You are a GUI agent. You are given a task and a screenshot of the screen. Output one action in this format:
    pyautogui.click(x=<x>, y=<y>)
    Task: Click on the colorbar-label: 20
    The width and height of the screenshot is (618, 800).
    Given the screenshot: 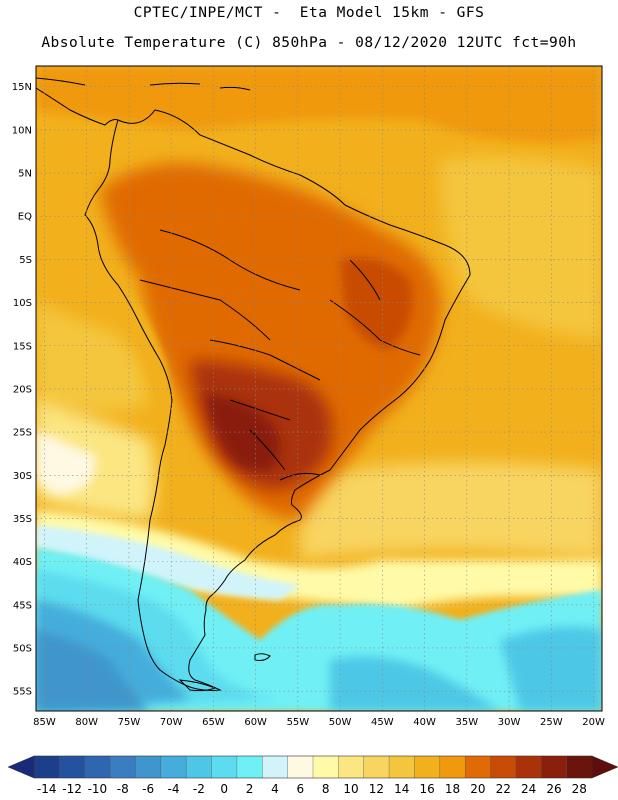 What is the action you would take?
    pyautogui.click(x=477, y=789)
    